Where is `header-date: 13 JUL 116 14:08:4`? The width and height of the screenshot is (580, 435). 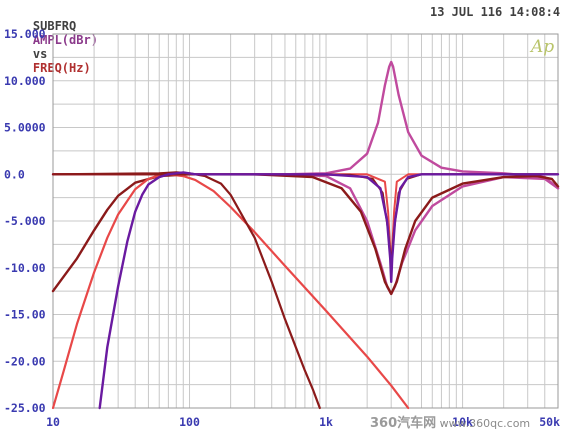
header-date: 13 JUL 116 14:08:4 is located at coordinates (495, 12).